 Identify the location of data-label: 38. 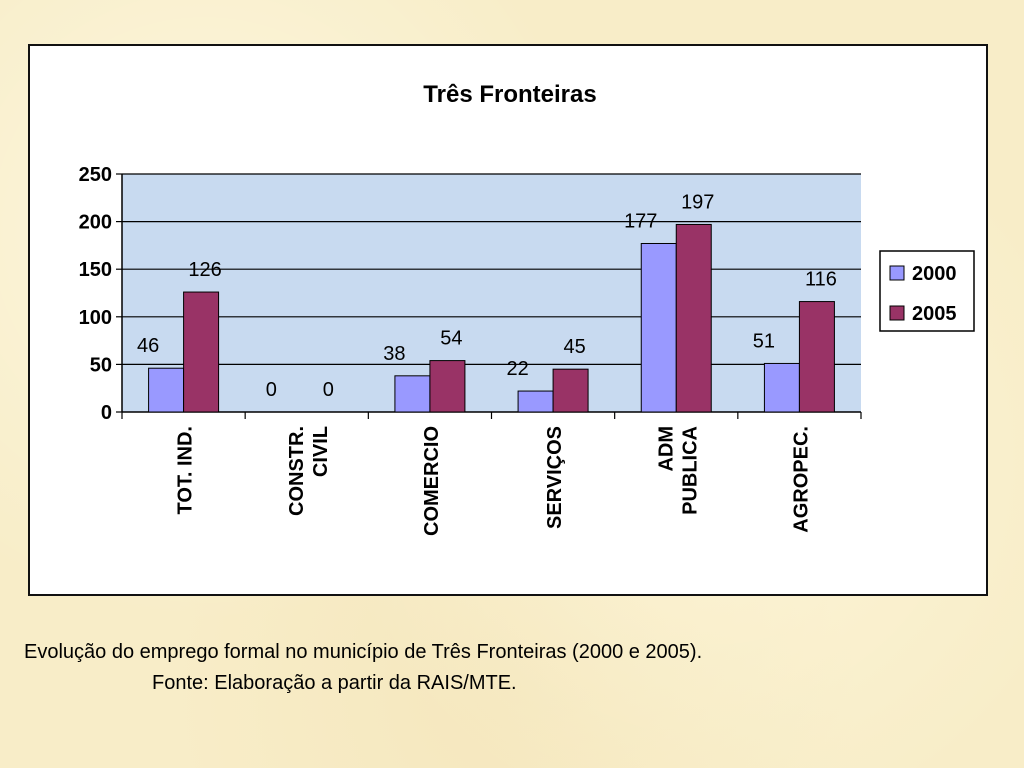
(394, 354).